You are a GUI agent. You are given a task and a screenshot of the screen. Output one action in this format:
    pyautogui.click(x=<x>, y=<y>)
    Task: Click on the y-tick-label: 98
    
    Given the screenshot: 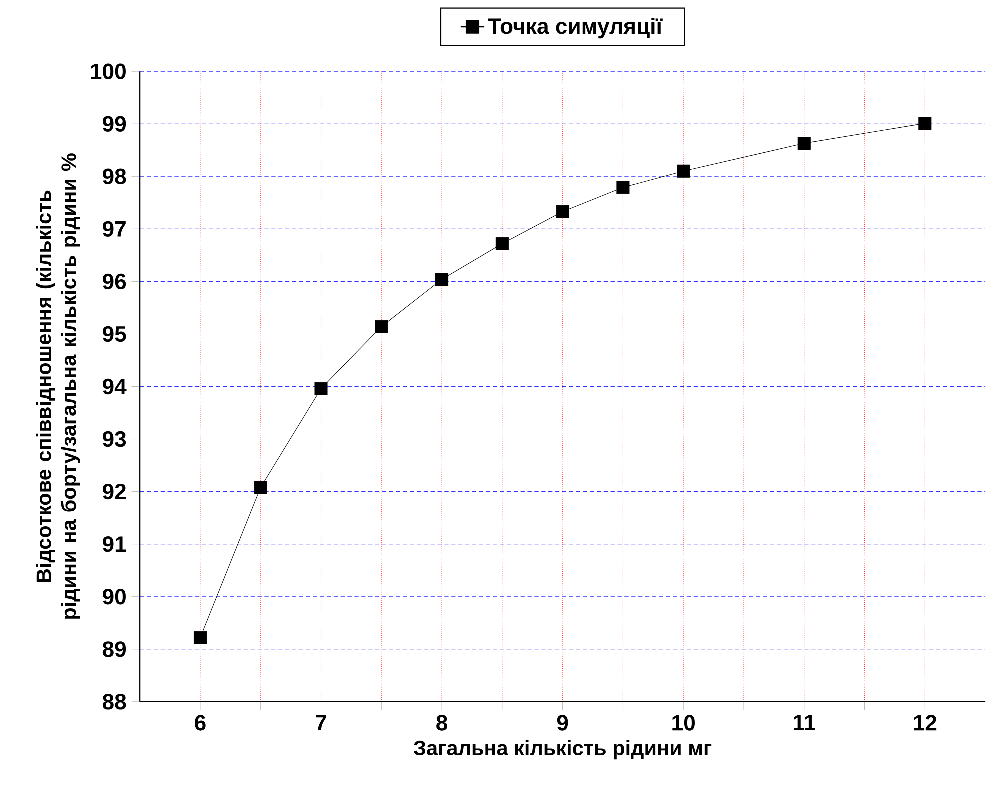 What is the action you would take?
    pyautogui.click(x=114, y=176)
    